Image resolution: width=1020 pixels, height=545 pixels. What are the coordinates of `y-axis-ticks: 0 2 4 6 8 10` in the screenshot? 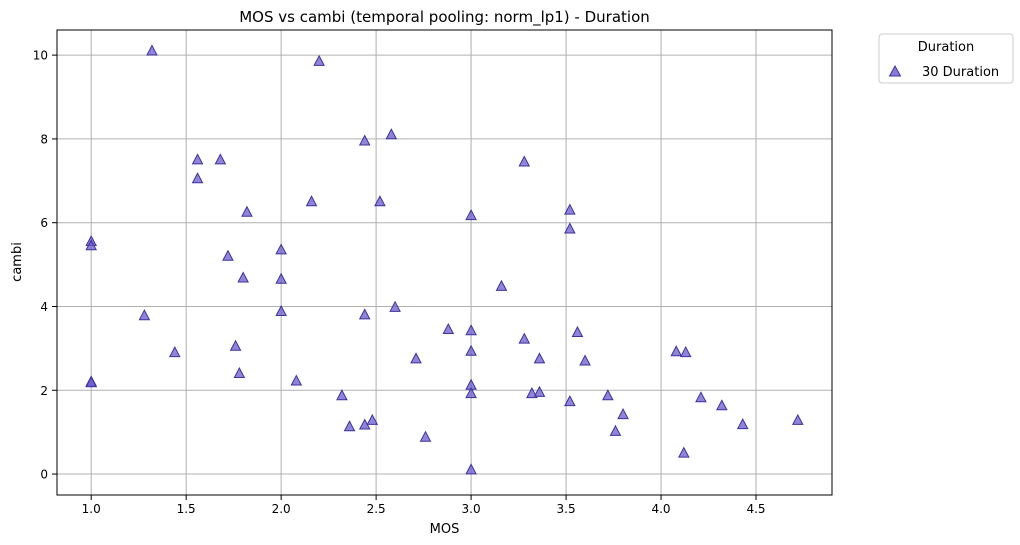 It's located at (45, 265).